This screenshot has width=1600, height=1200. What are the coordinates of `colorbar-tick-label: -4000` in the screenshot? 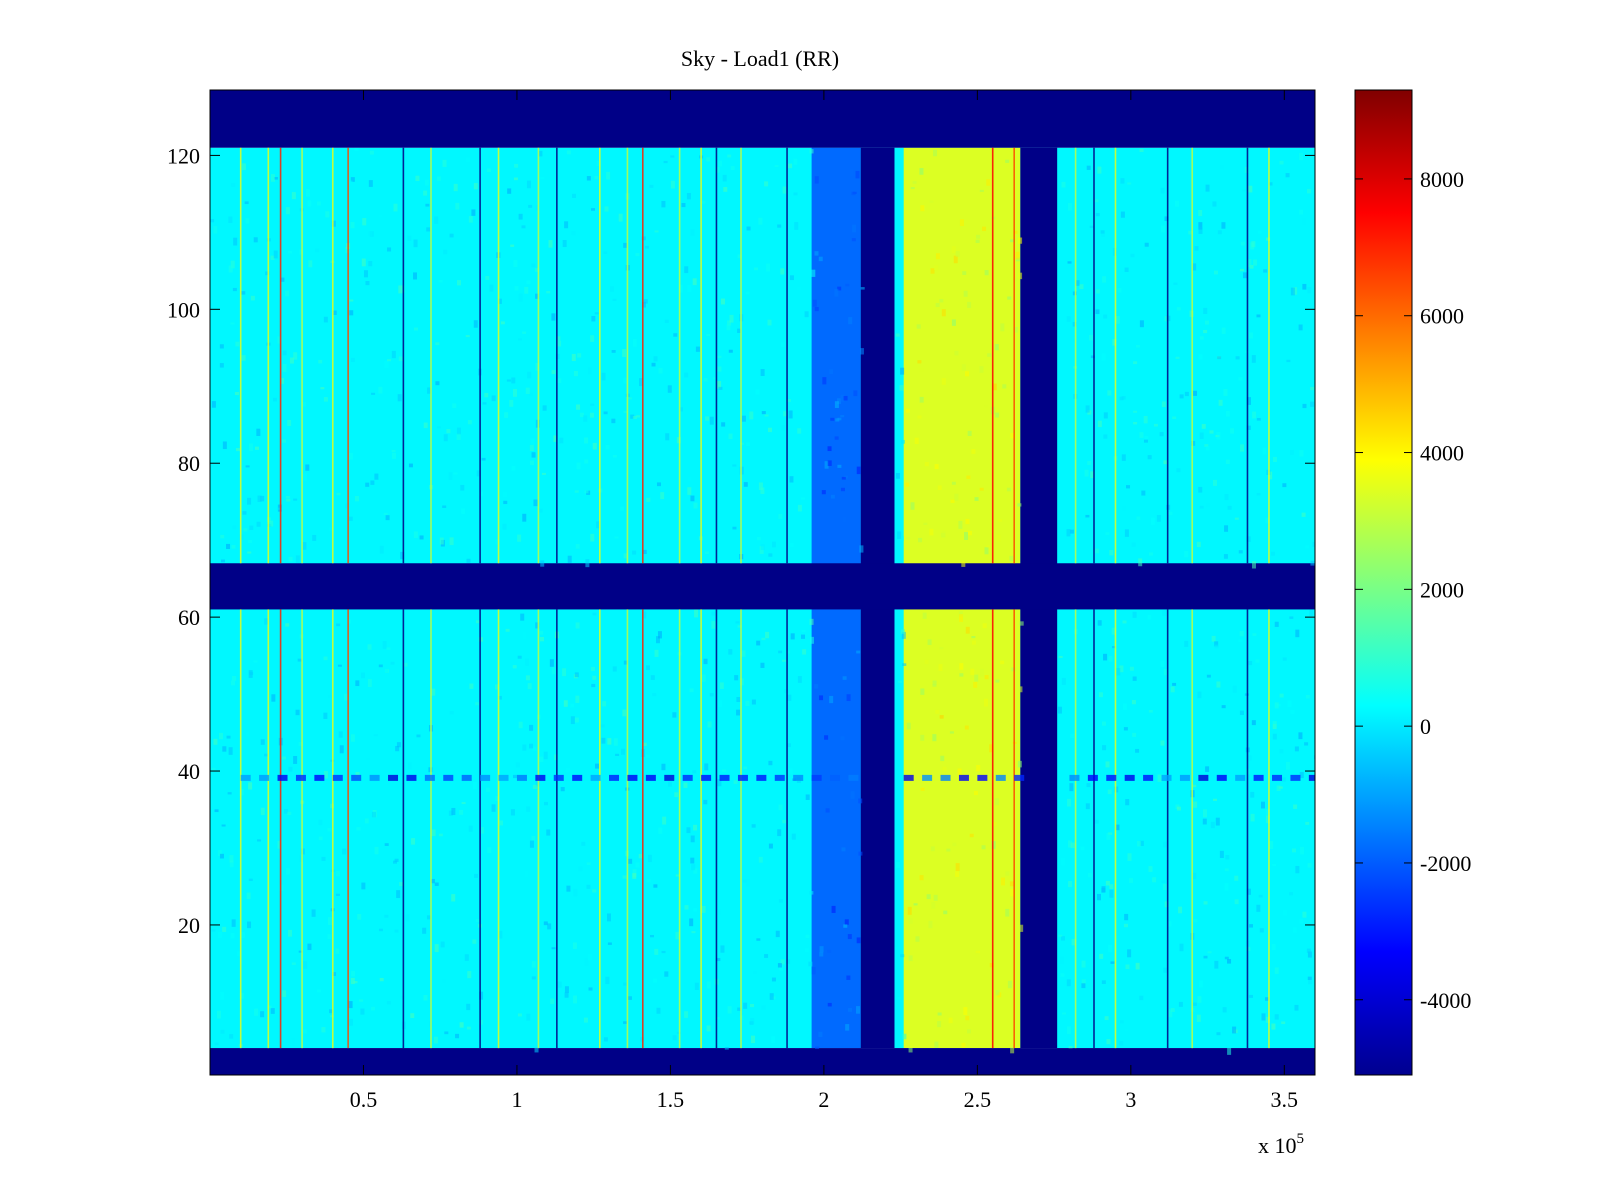 It's located at (1445, 1000).